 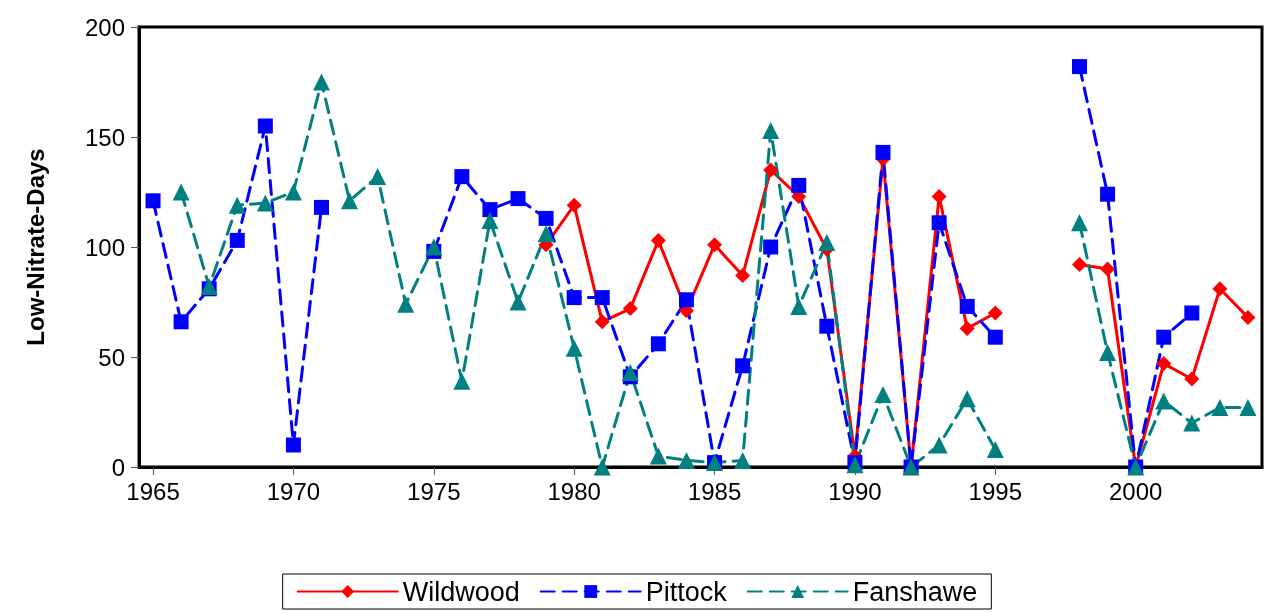 What do you see at coordinates (104, 247) in the screenshot?
I see `y-tick-label: 100` at bounding box center [104, 247].